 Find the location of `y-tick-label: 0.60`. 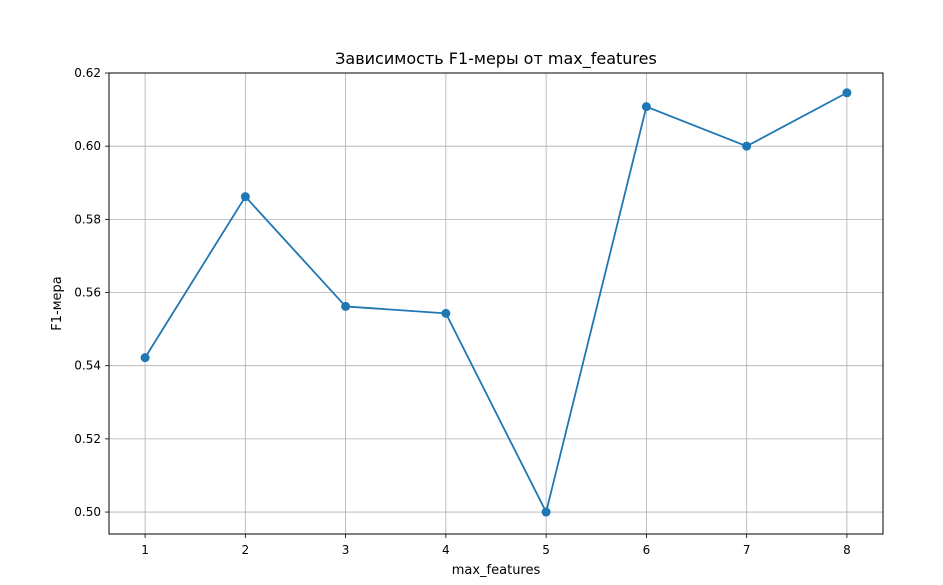

y-tick-label: 0.60 is located at coordinates (87, 146).